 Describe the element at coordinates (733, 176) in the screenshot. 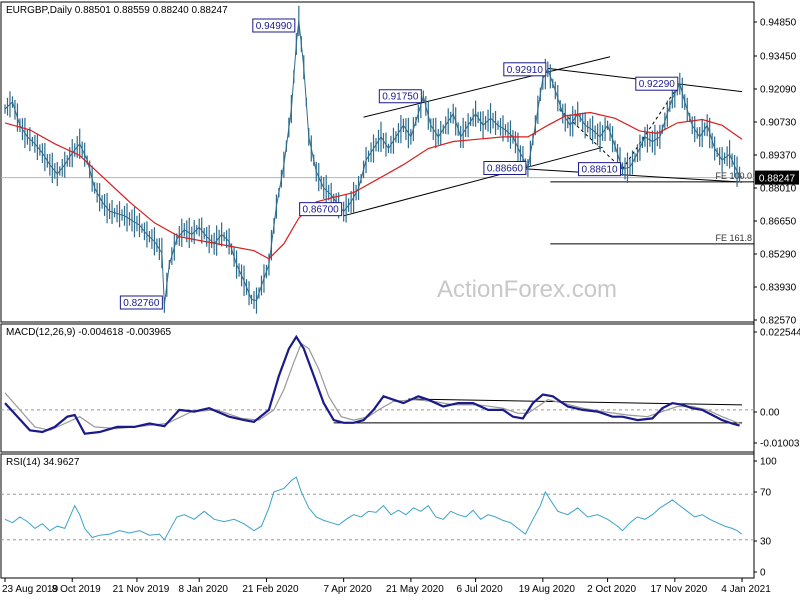

I see `projection-level-label: FE 100.0` at that location.